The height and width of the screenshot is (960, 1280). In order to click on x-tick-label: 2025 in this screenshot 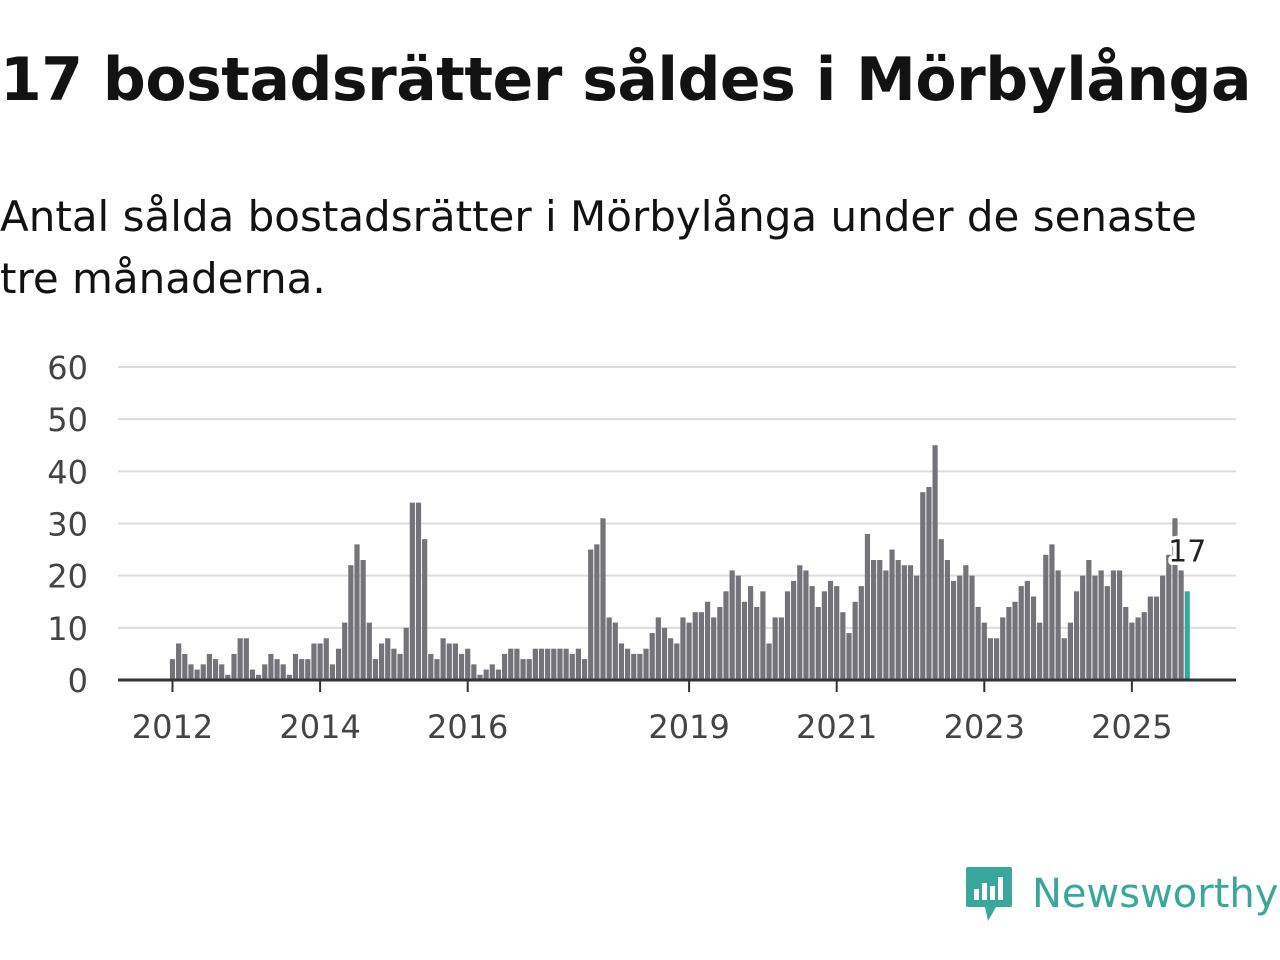, I will do `click(1131, 727)`.